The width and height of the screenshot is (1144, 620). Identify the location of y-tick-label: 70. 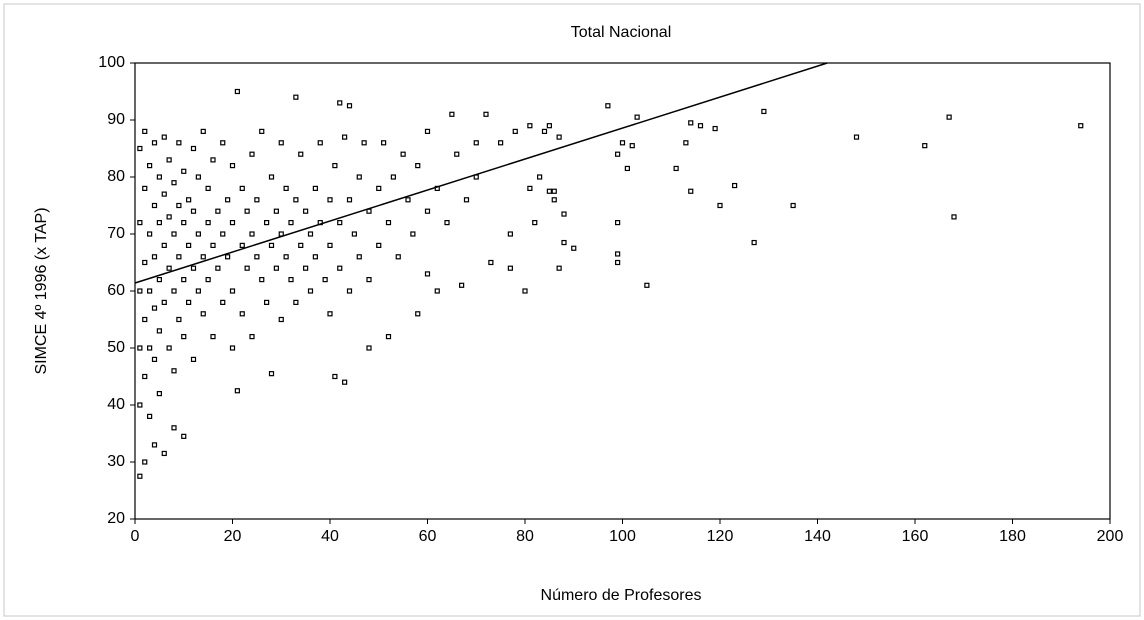
(116, 233).